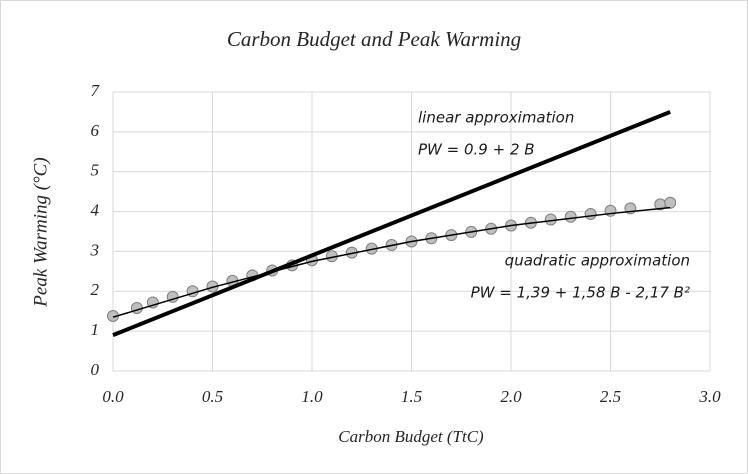 The width and height of the screenshot is (748, 474). Describe the element at coordinates (113, 396) in the screenshot. I see `x-tick-label: 0.0` at that location.